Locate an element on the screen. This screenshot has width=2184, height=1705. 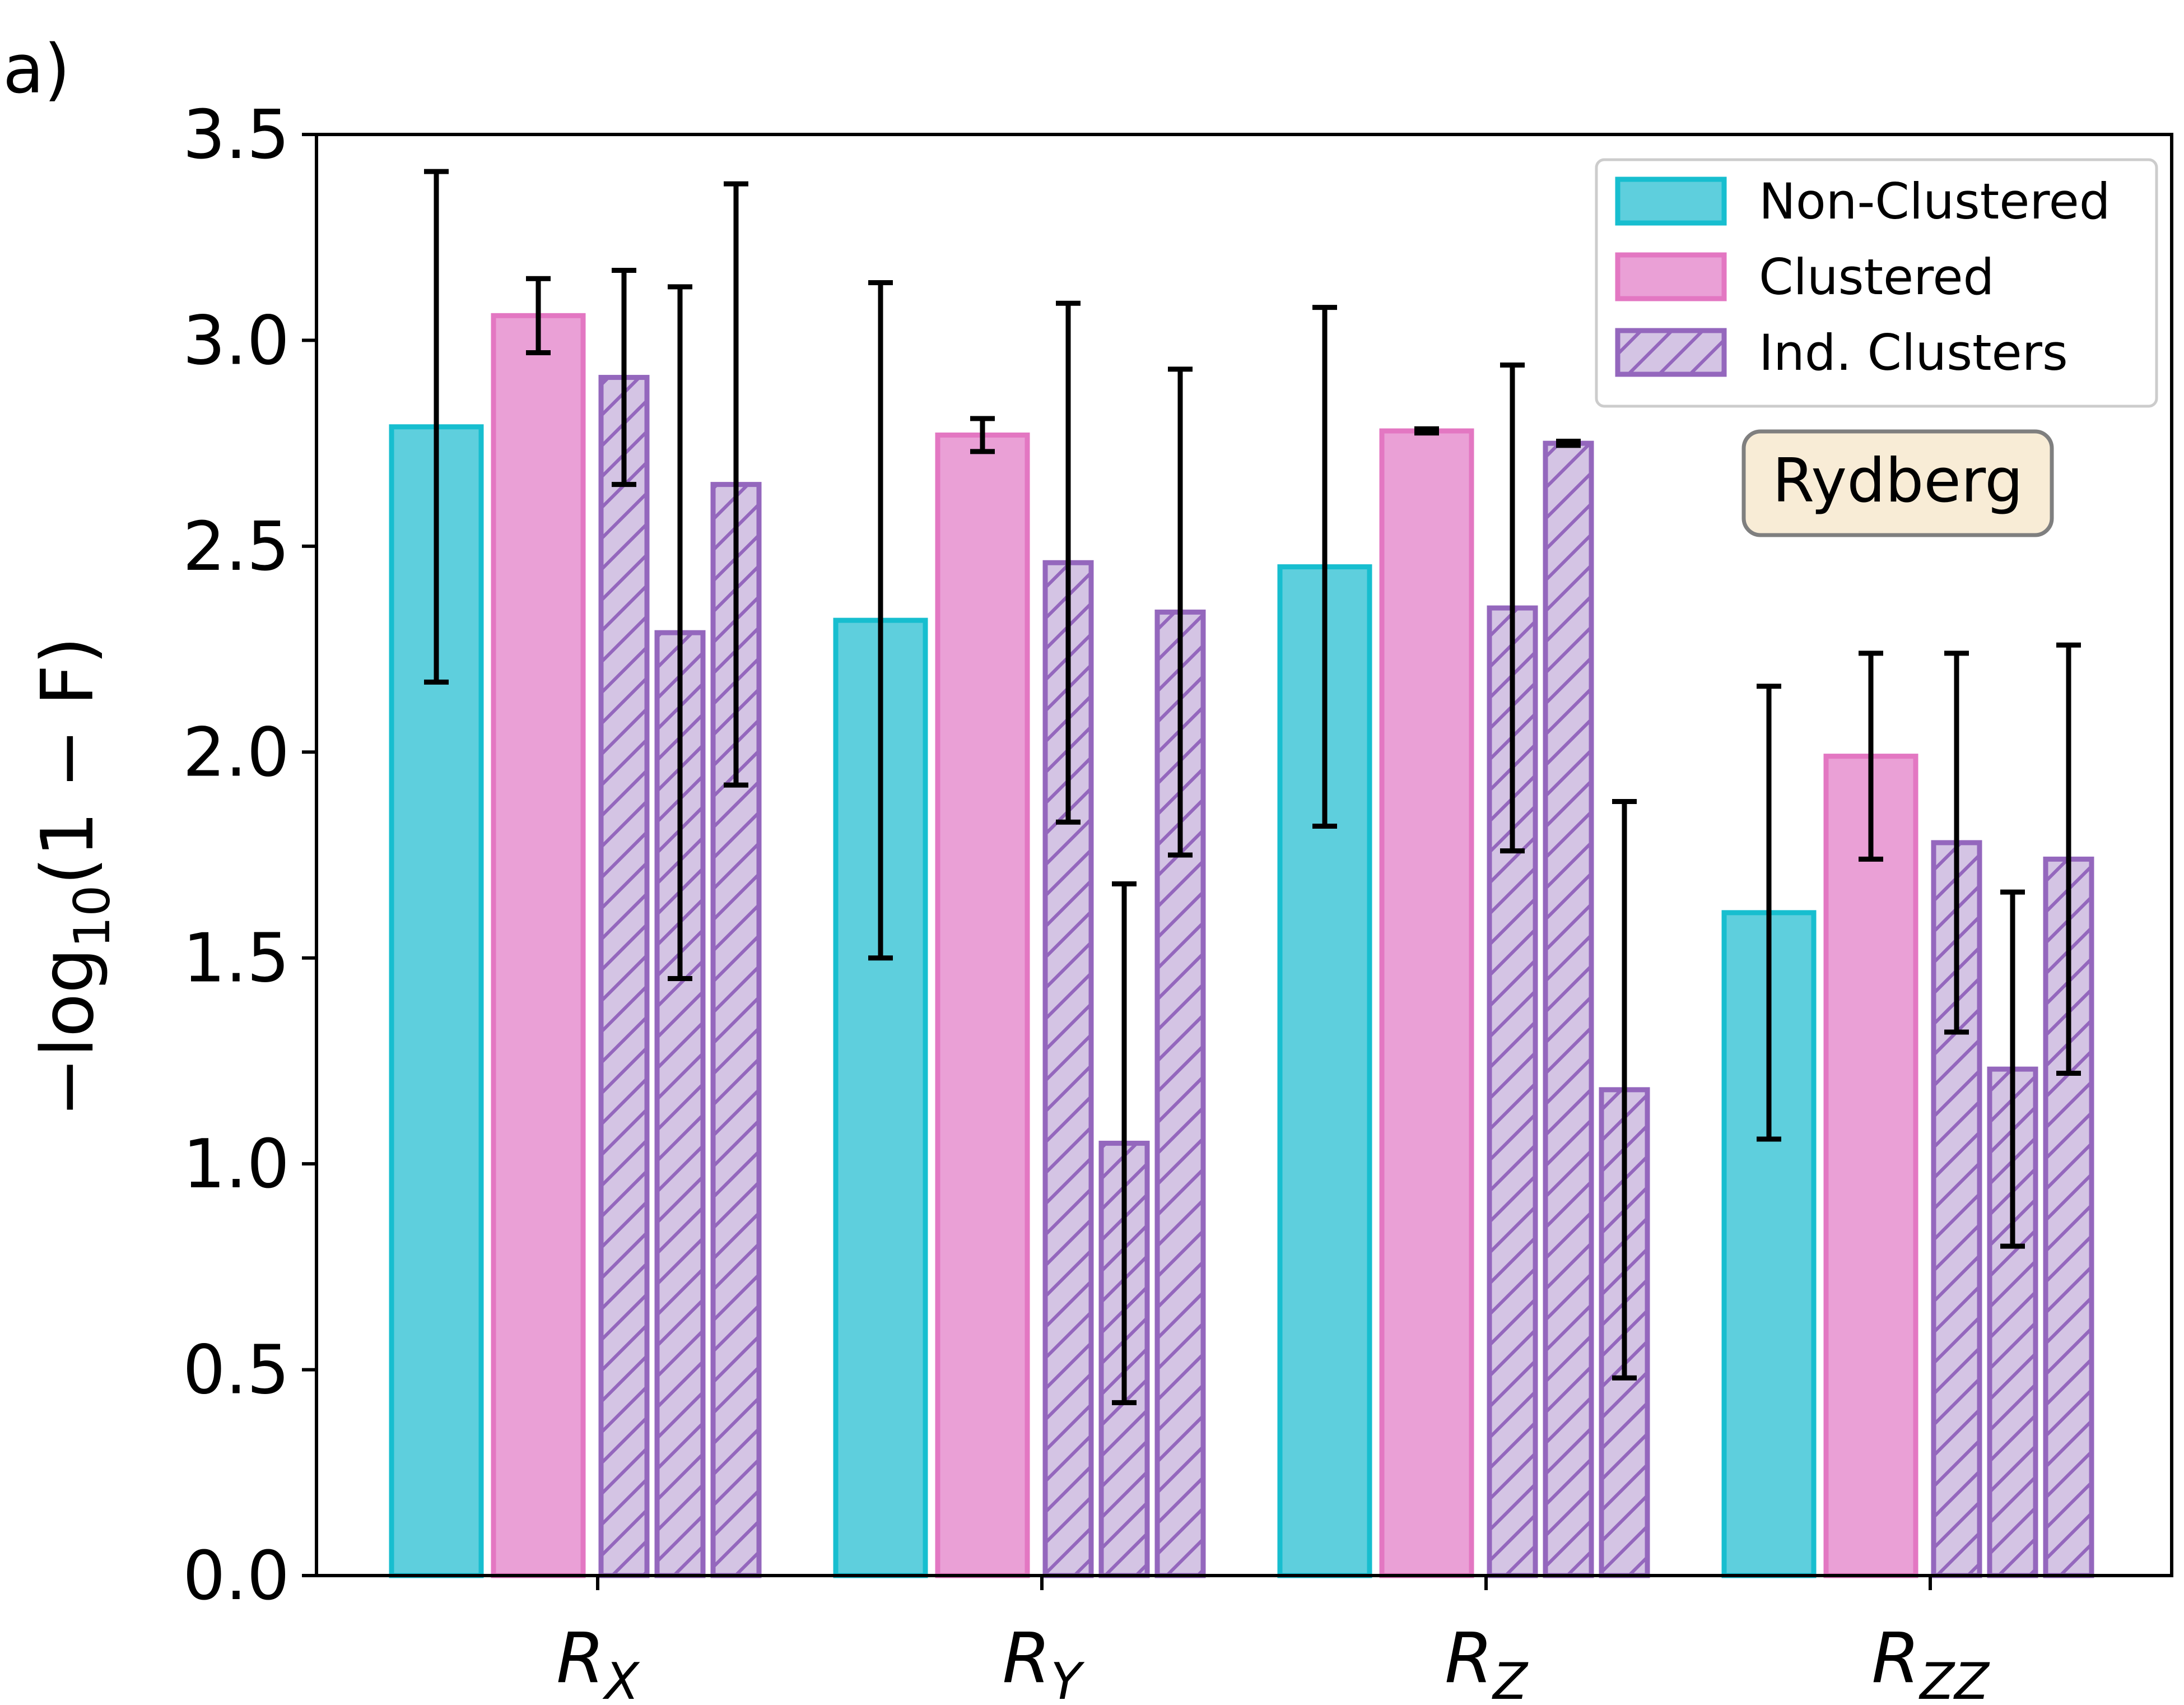
annotation-badge-box is located at coordinates (1898, 483).